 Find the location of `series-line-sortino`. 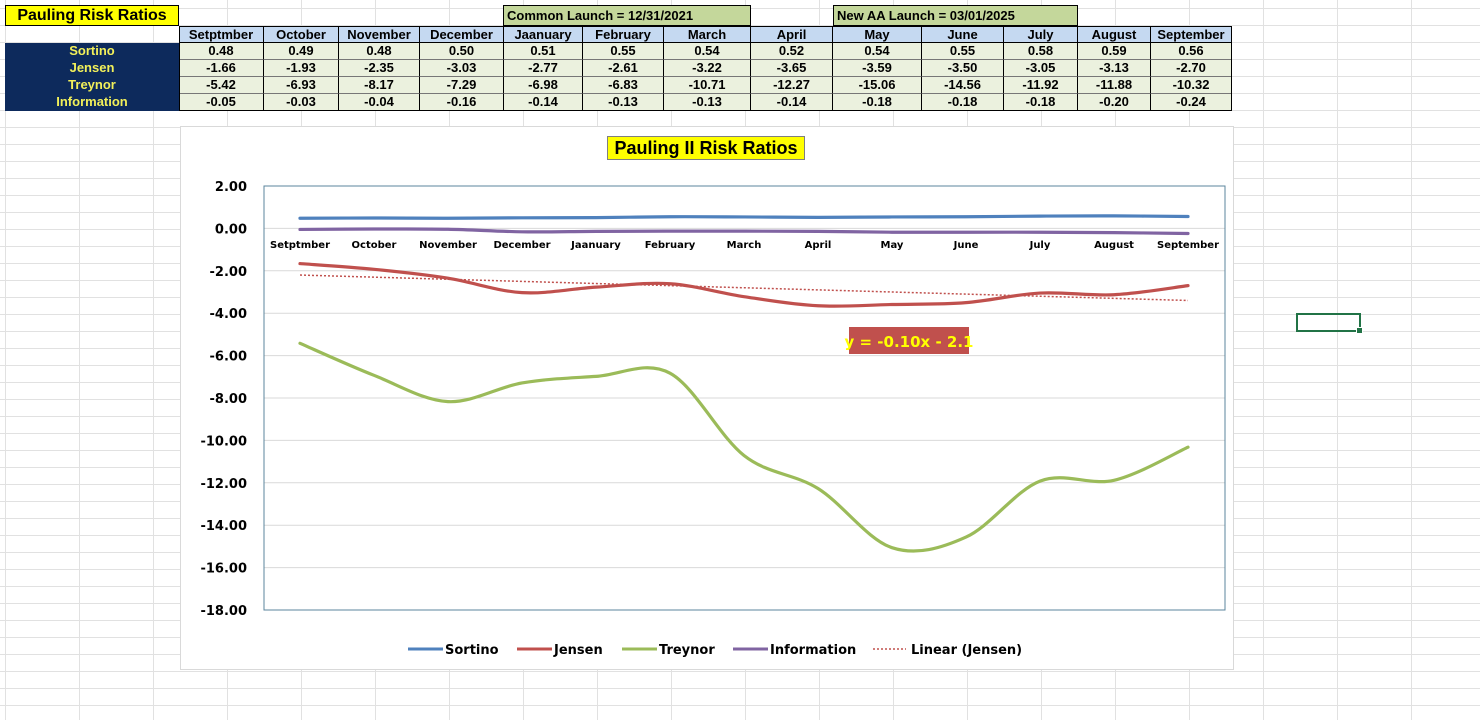

series-line-sortino is located at coordinates (744, 217).